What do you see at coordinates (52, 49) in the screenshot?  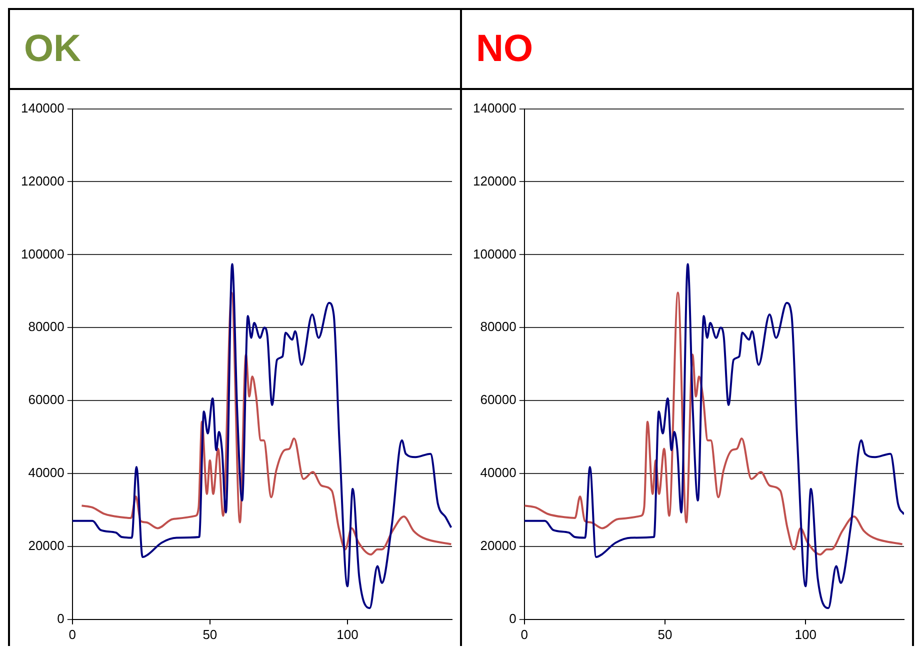 I see `chart-title: OK` at bounding box center [52, 49].